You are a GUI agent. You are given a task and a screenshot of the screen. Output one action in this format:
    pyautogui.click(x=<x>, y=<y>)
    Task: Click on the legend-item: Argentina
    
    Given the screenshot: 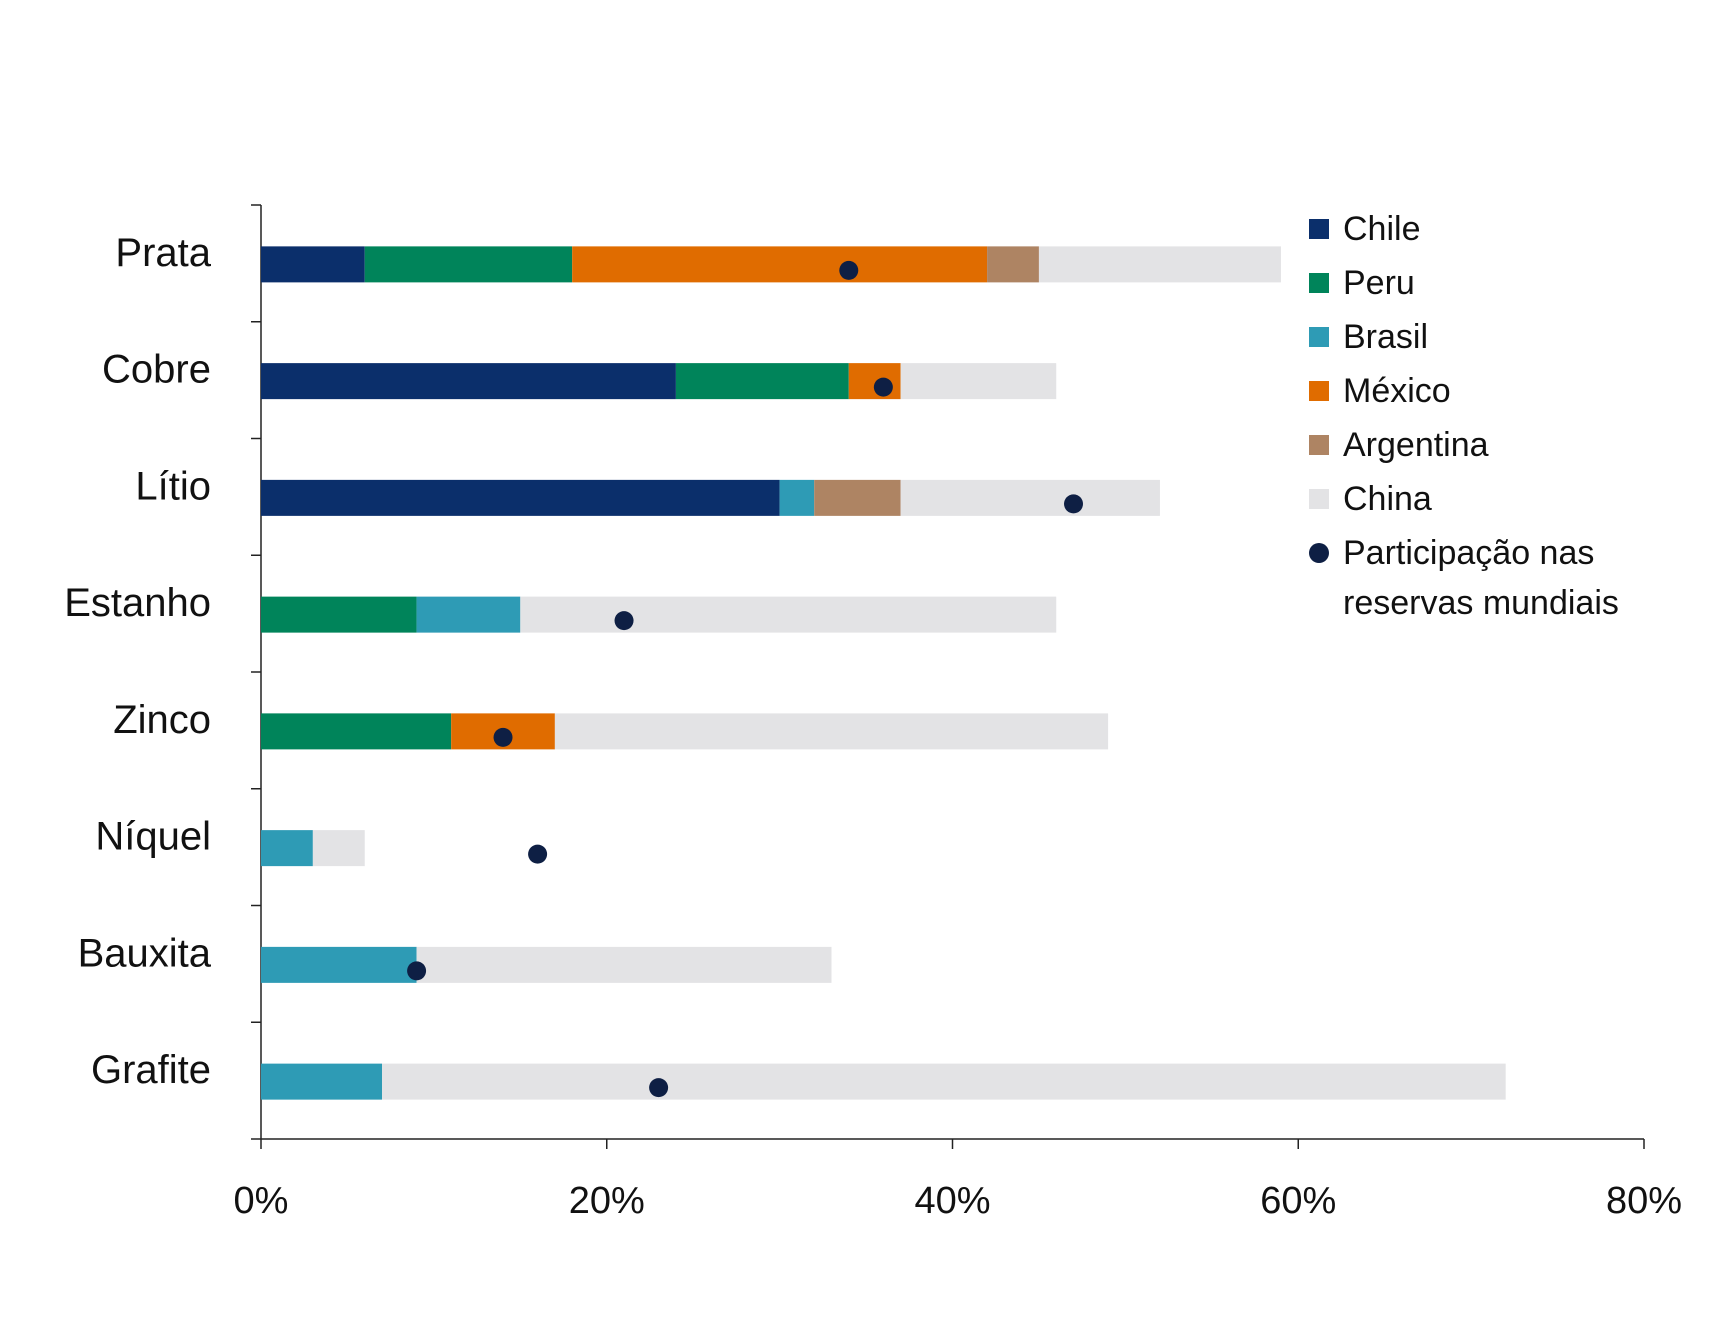 What is the action you would take?
    pyautogui.click(x=1474, y=446)
    